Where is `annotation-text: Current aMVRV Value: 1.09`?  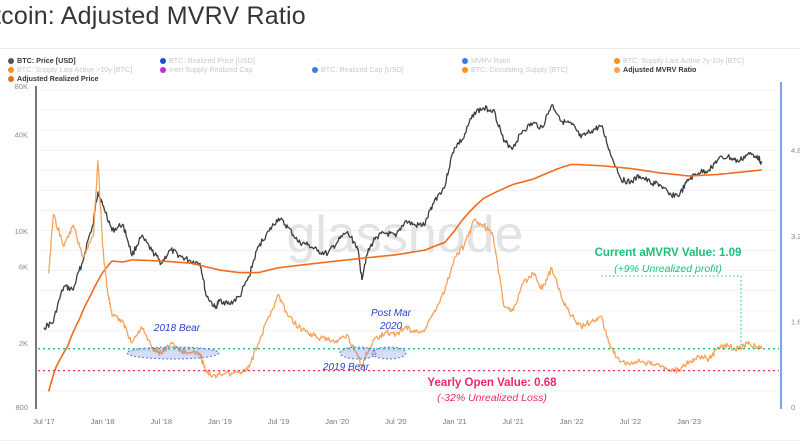
annotation-text: Current aMVRV Value: 1.09 is located at coordinates (668, 253).